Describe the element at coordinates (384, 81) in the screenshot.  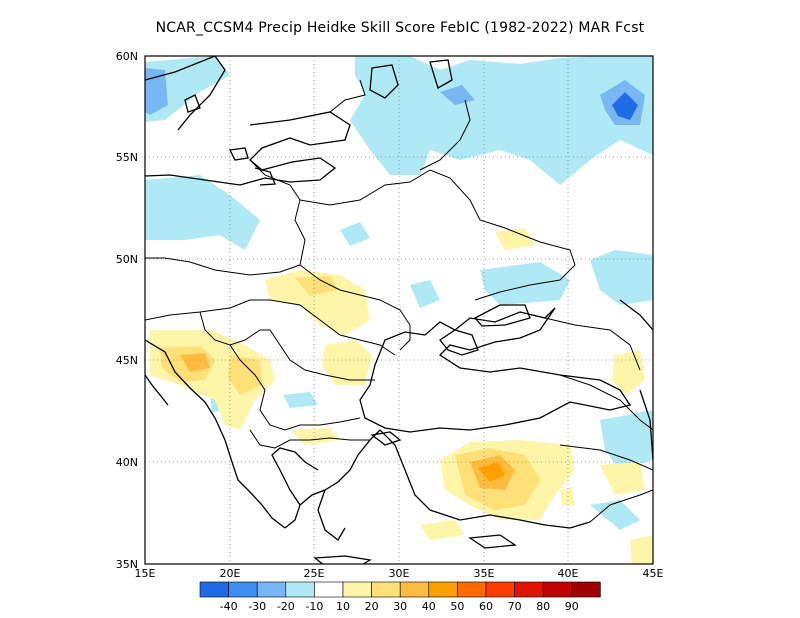
I see `coast-ladoga` at that location.